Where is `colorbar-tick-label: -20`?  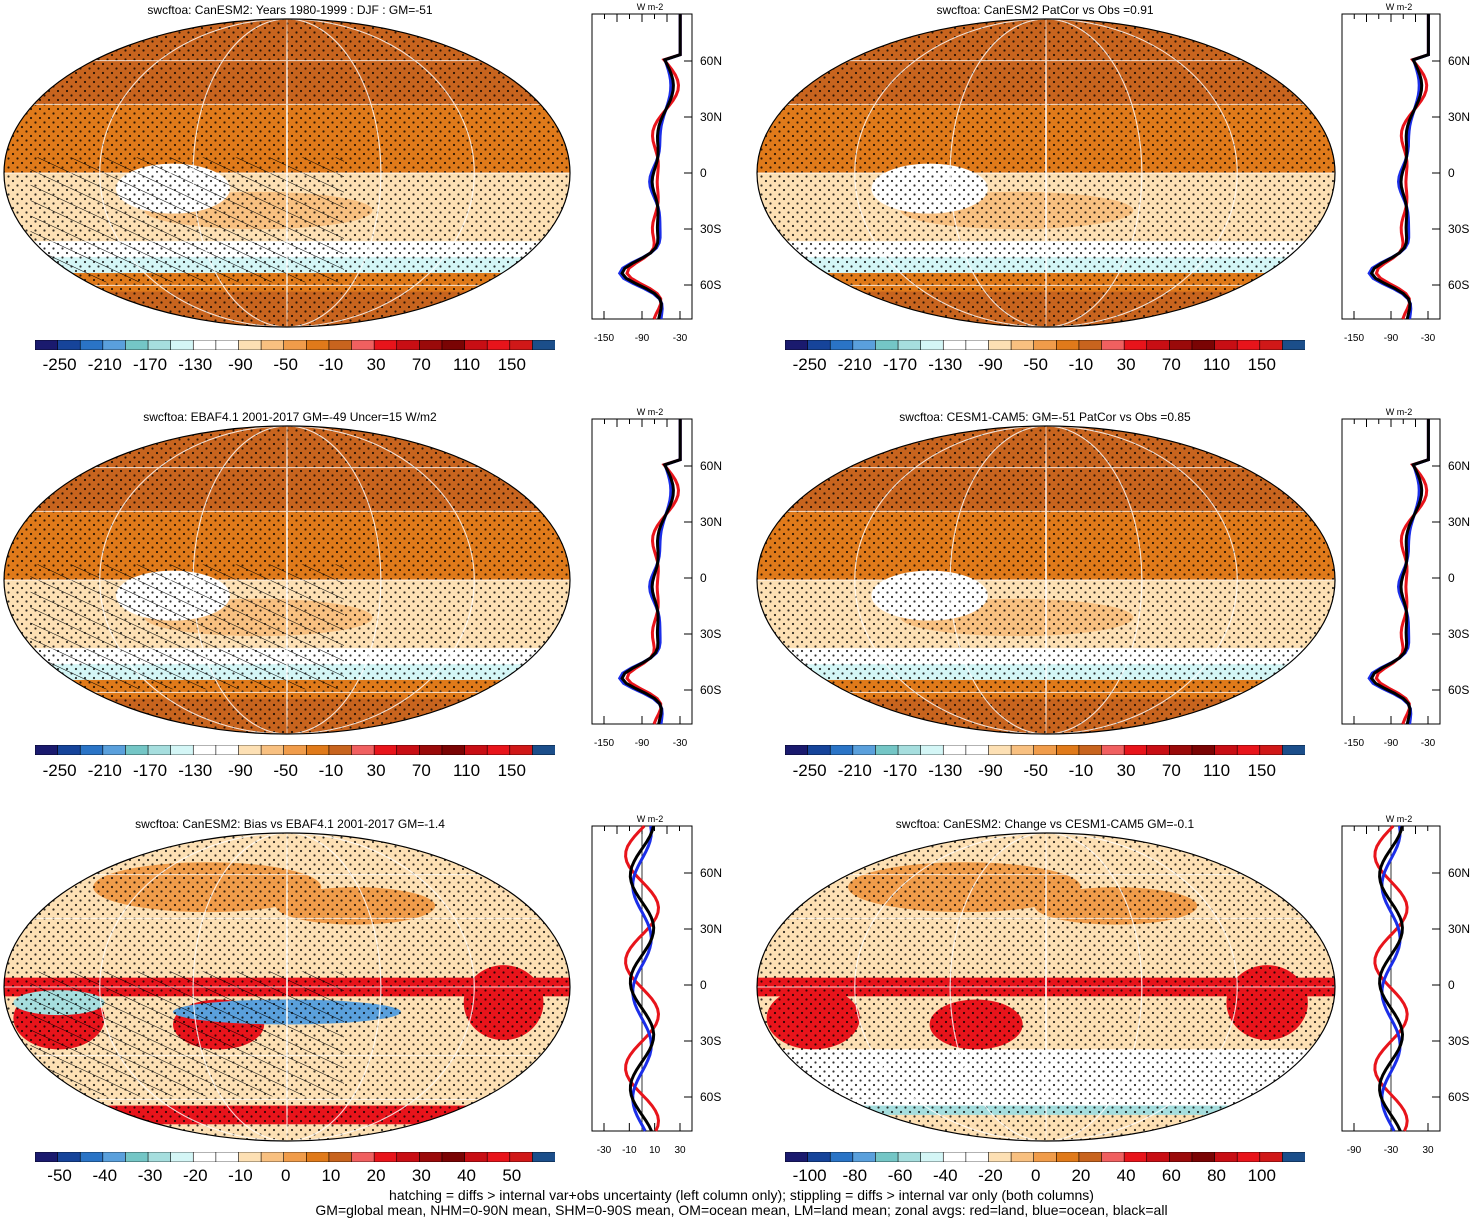
colorbar-tick-label: -20 is located at coordinates (990, 1175).